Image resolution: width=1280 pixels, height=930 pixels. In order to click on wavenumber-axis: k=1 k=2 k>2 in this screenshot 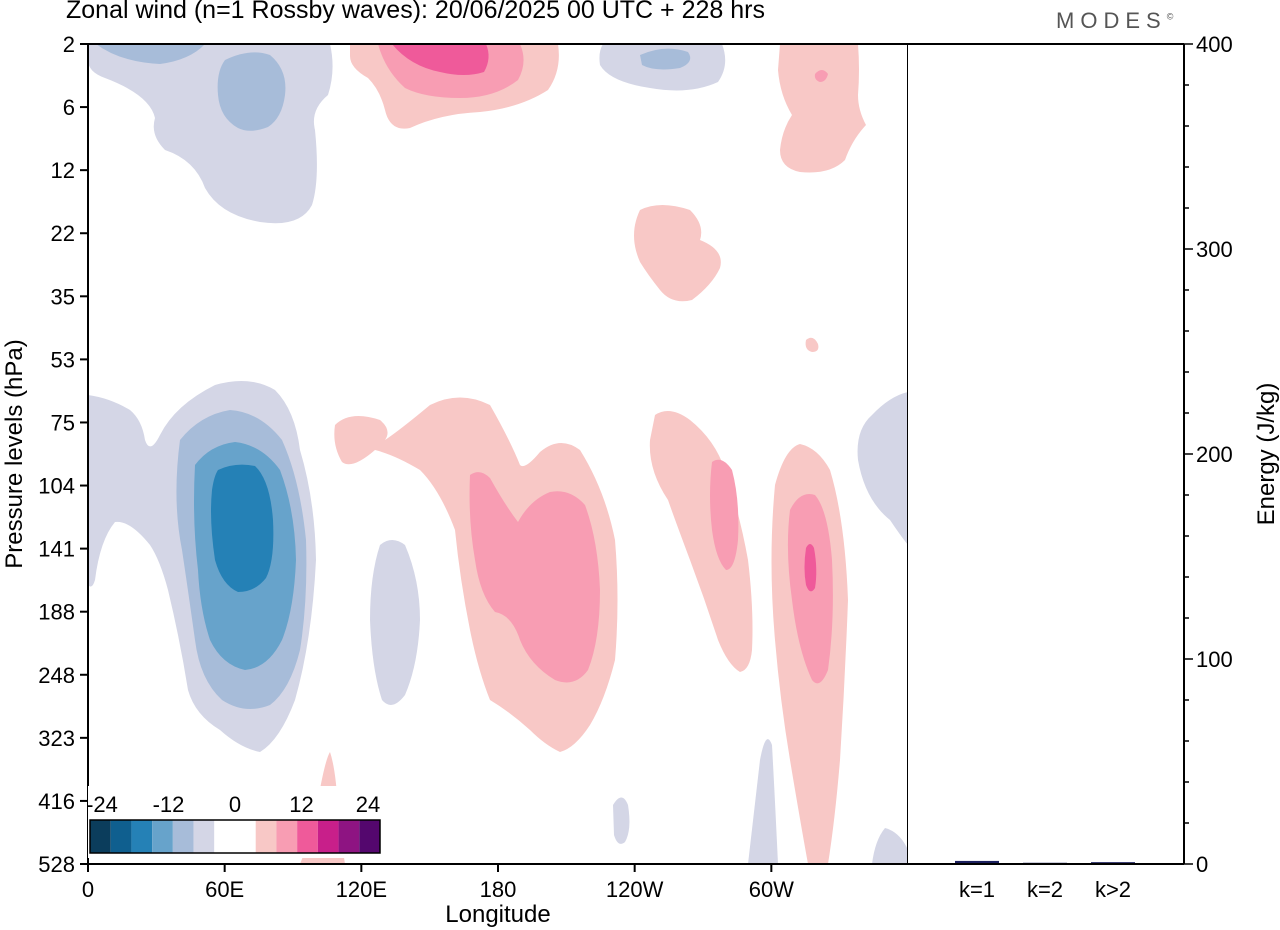, I will do `click(1045, 889)`.